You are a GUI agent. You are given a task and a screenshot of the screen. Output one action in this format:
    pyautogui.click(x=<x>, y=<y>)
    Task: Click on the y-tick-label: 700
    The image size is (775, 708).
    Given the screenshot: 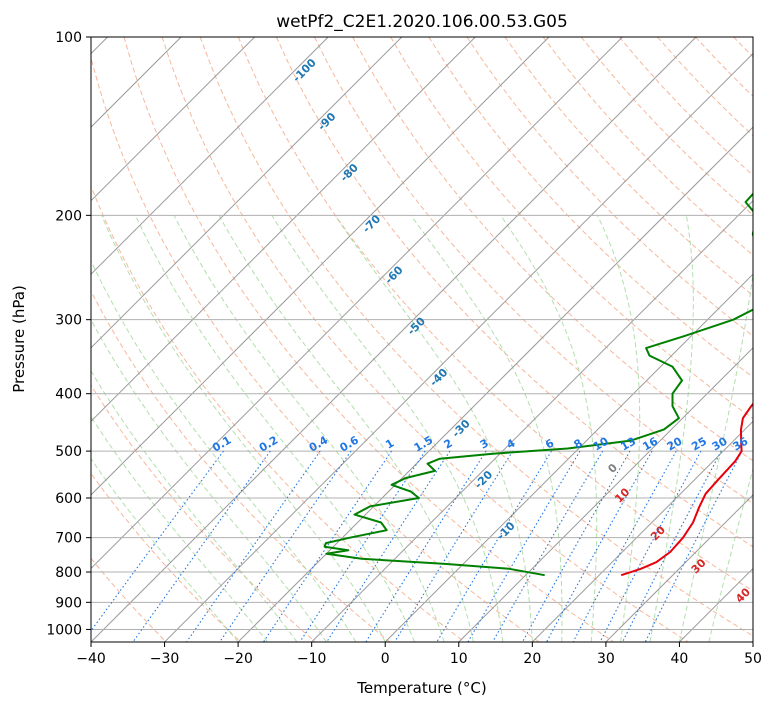 What is the action you would take?
    pyautogui.click(x=68, y=539)
    